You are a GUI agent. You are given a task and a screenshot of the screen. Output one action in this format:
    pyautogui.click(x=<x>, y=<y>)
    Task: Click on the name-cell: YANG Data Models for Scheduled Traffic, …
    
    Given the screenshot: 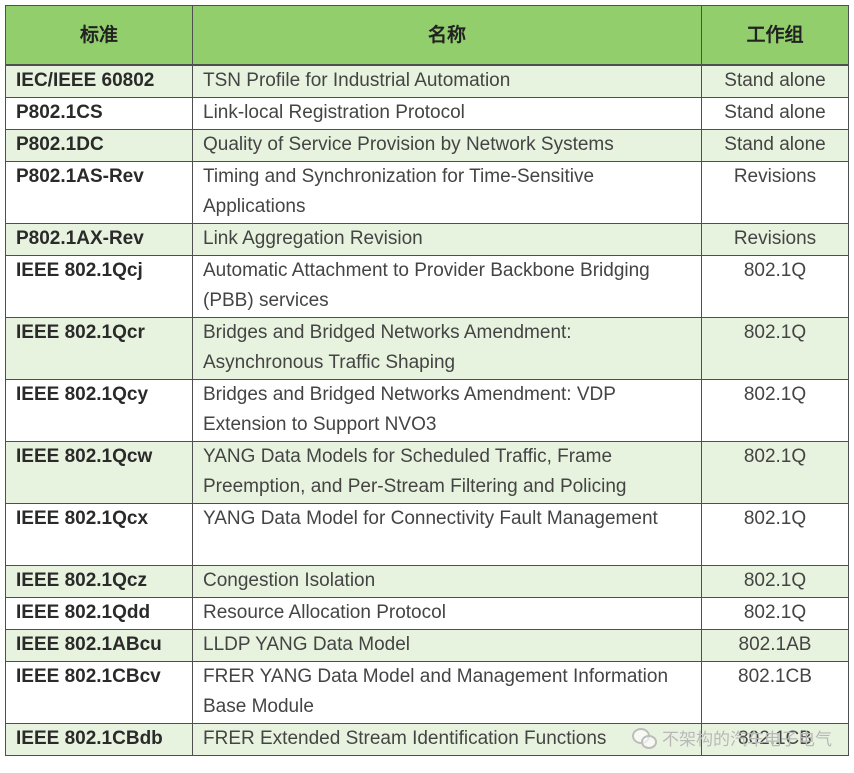 What is the action you would take?
    pyautogui.click(x=447, y=472)
    